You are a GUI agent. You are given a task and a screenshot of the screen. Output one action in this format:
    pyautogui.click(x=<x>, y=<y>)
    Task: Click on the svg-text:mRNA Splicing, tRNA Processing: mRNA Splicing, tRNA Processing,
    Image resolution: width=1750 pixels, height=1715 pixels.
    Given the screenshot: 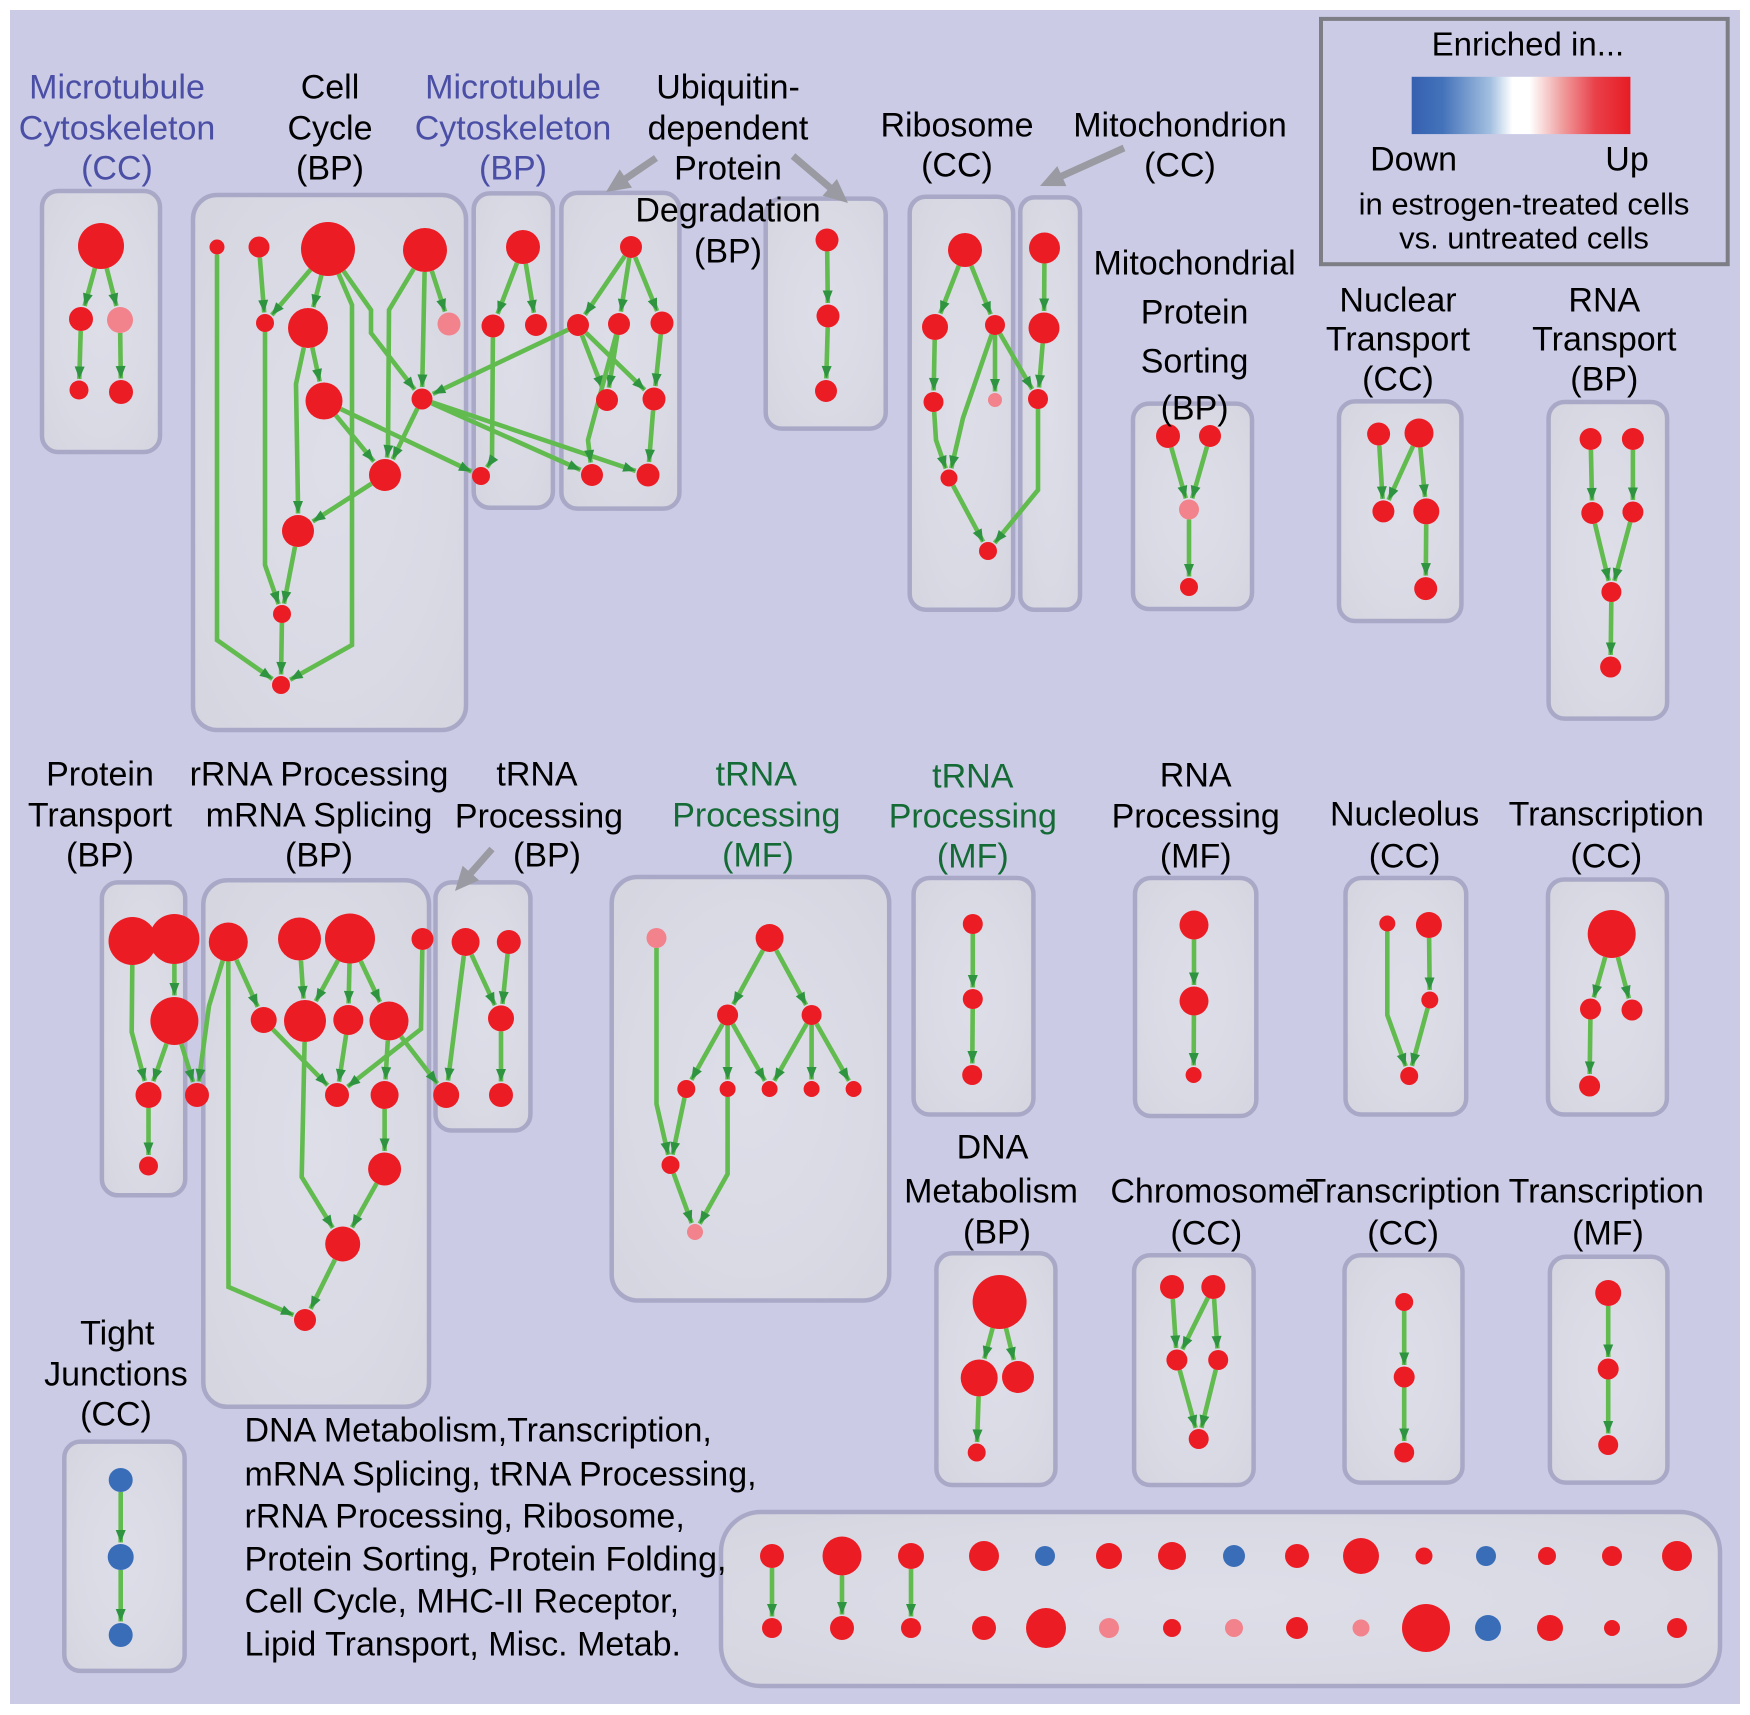 What is the action you would take?
    pyautogui.click(x=501, y=1475)
    